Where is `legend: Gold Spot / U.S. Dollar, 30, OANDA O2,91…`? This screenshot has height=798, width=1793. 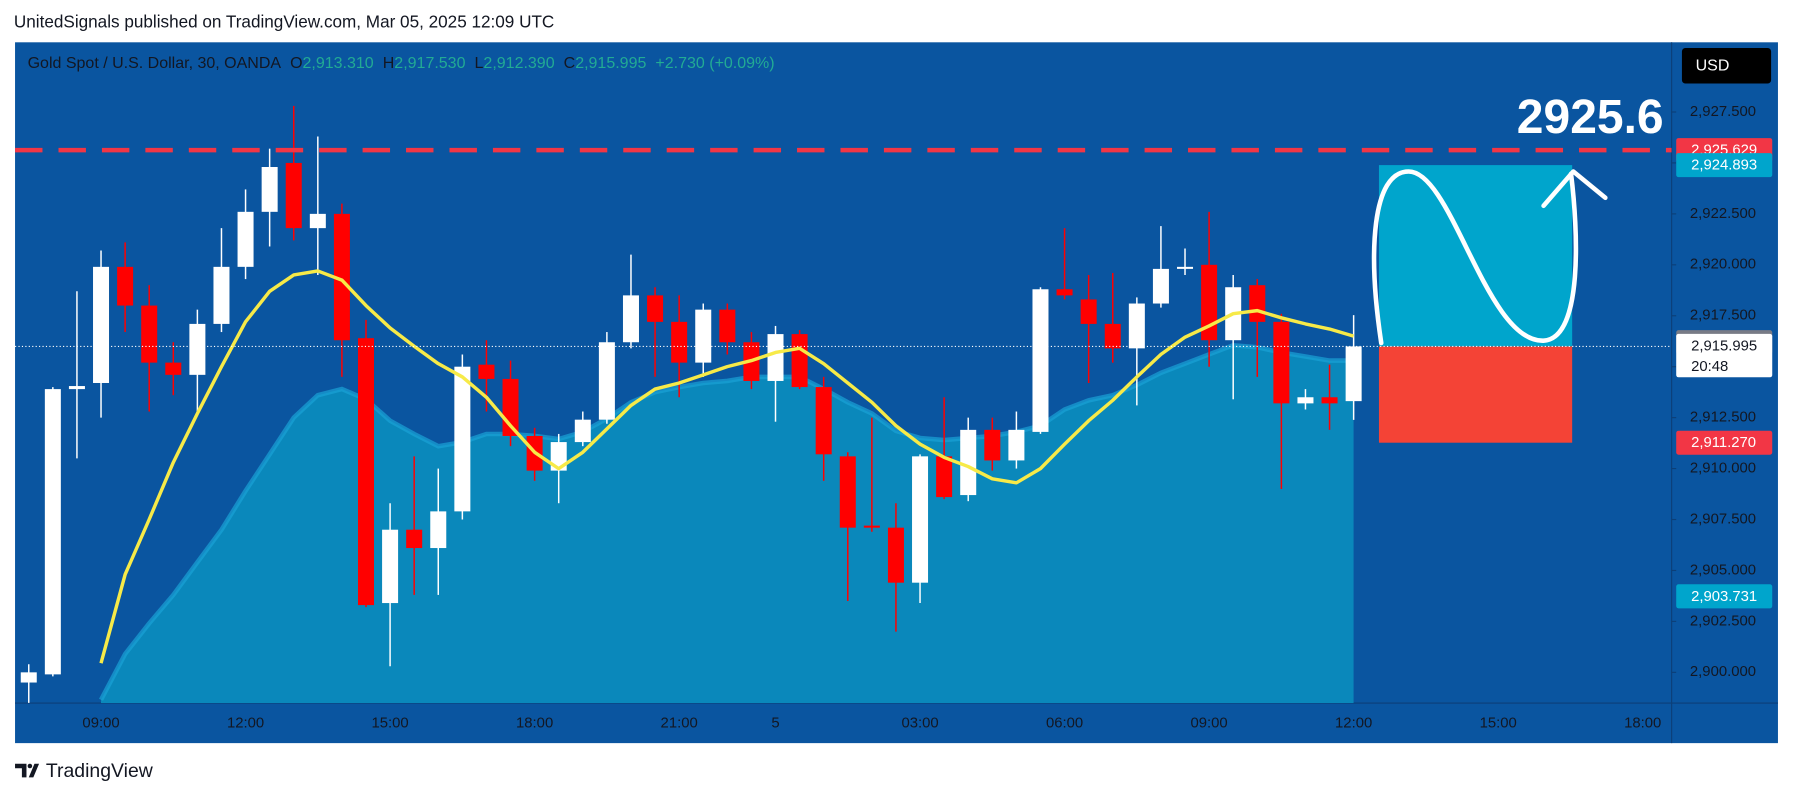
legend: Gold Spot / U.S. Dollar, 30, OANDA O2,91… is located at coordinates (401, 63).